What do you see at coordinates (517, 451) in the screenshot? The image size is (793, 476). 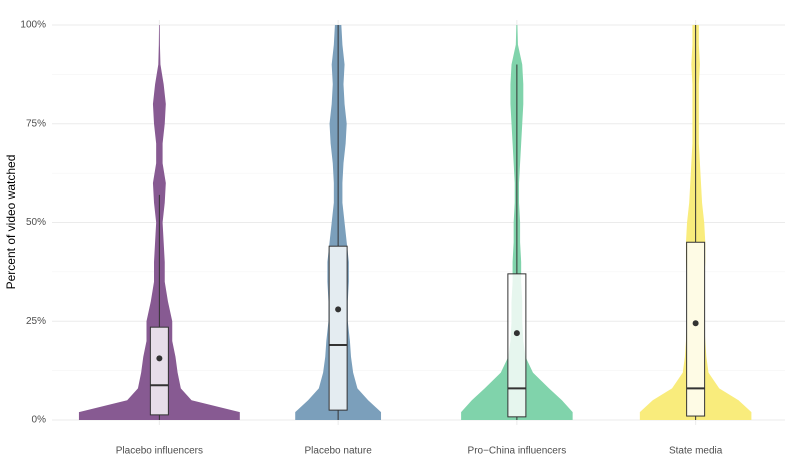 I see `x-tick-label: Pro−China influencers` at bounding box center [517, 451].